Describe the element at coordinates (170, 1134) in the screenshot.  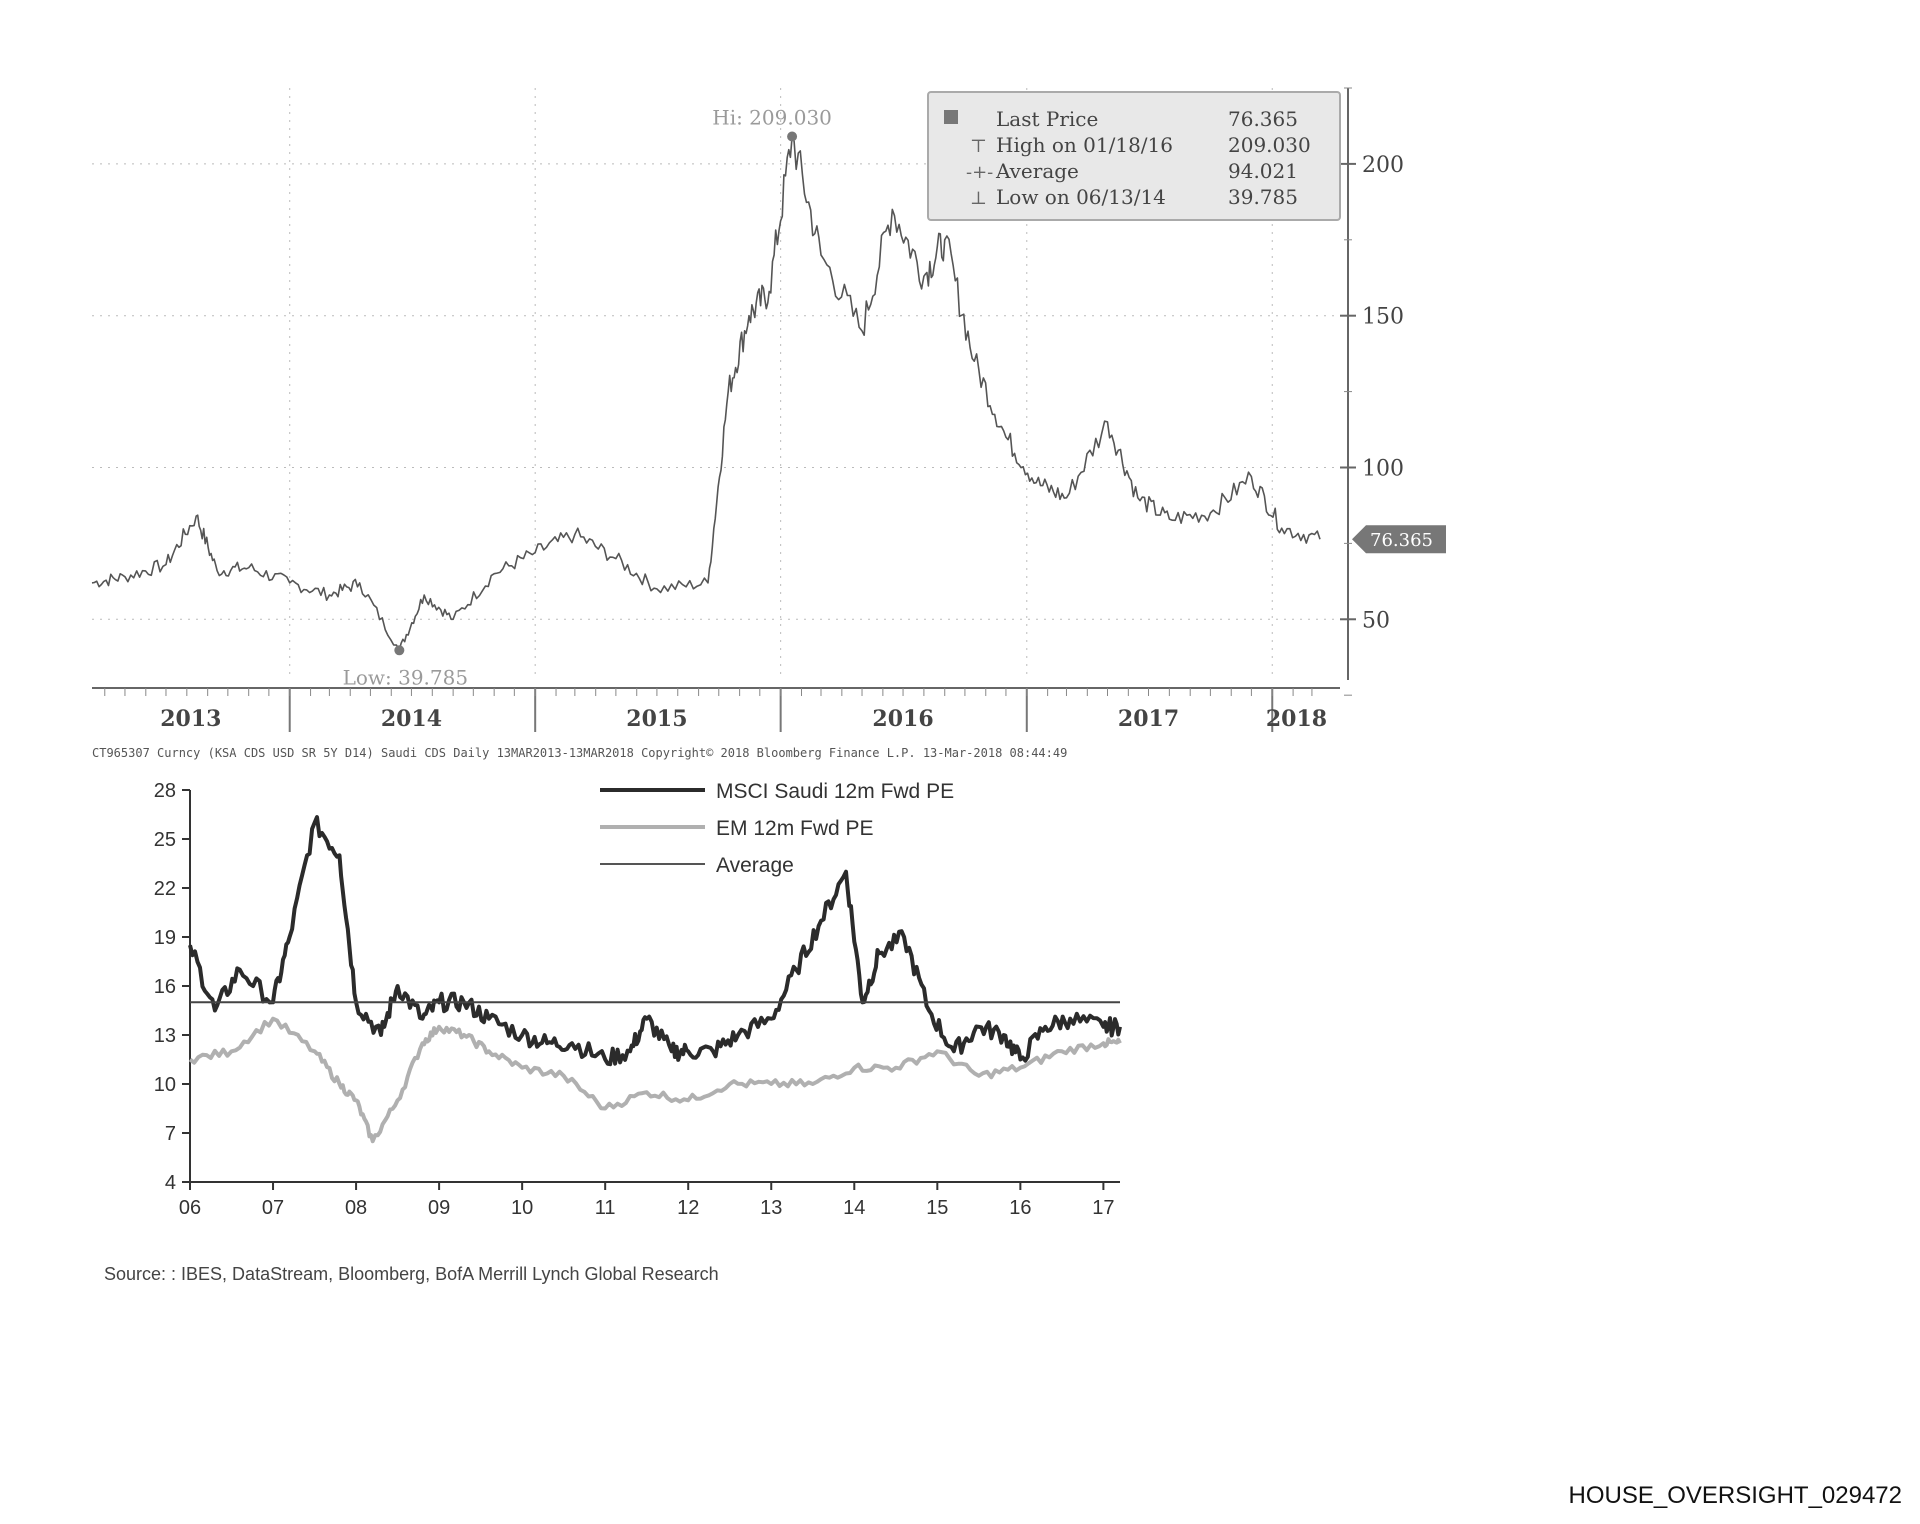
I see `y-tick-label-7: 7` at that location.